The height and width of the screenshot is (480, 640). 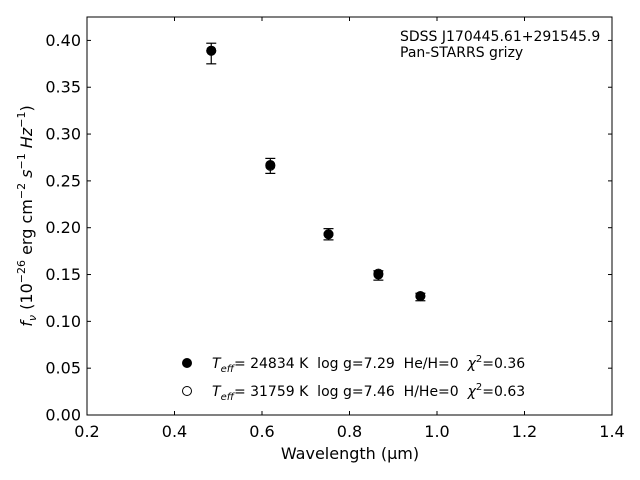 I want to click on annotation-survey: Pan-STARRS grizy, so click(x=461, y=53).